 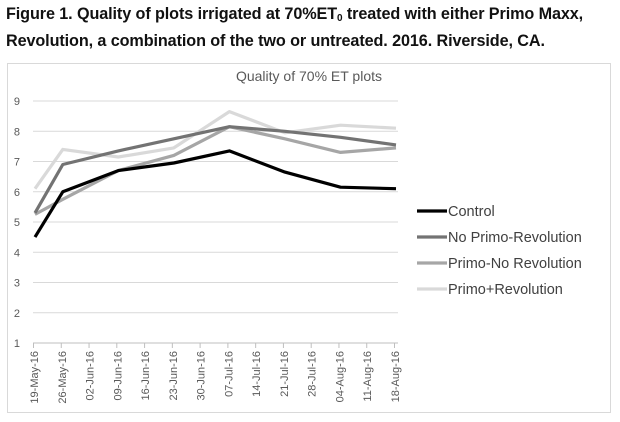 What do you see at coordinates (17, 102) in the screenshot?
I see `y-tick-label: 9` at bounding box center [17, 102].